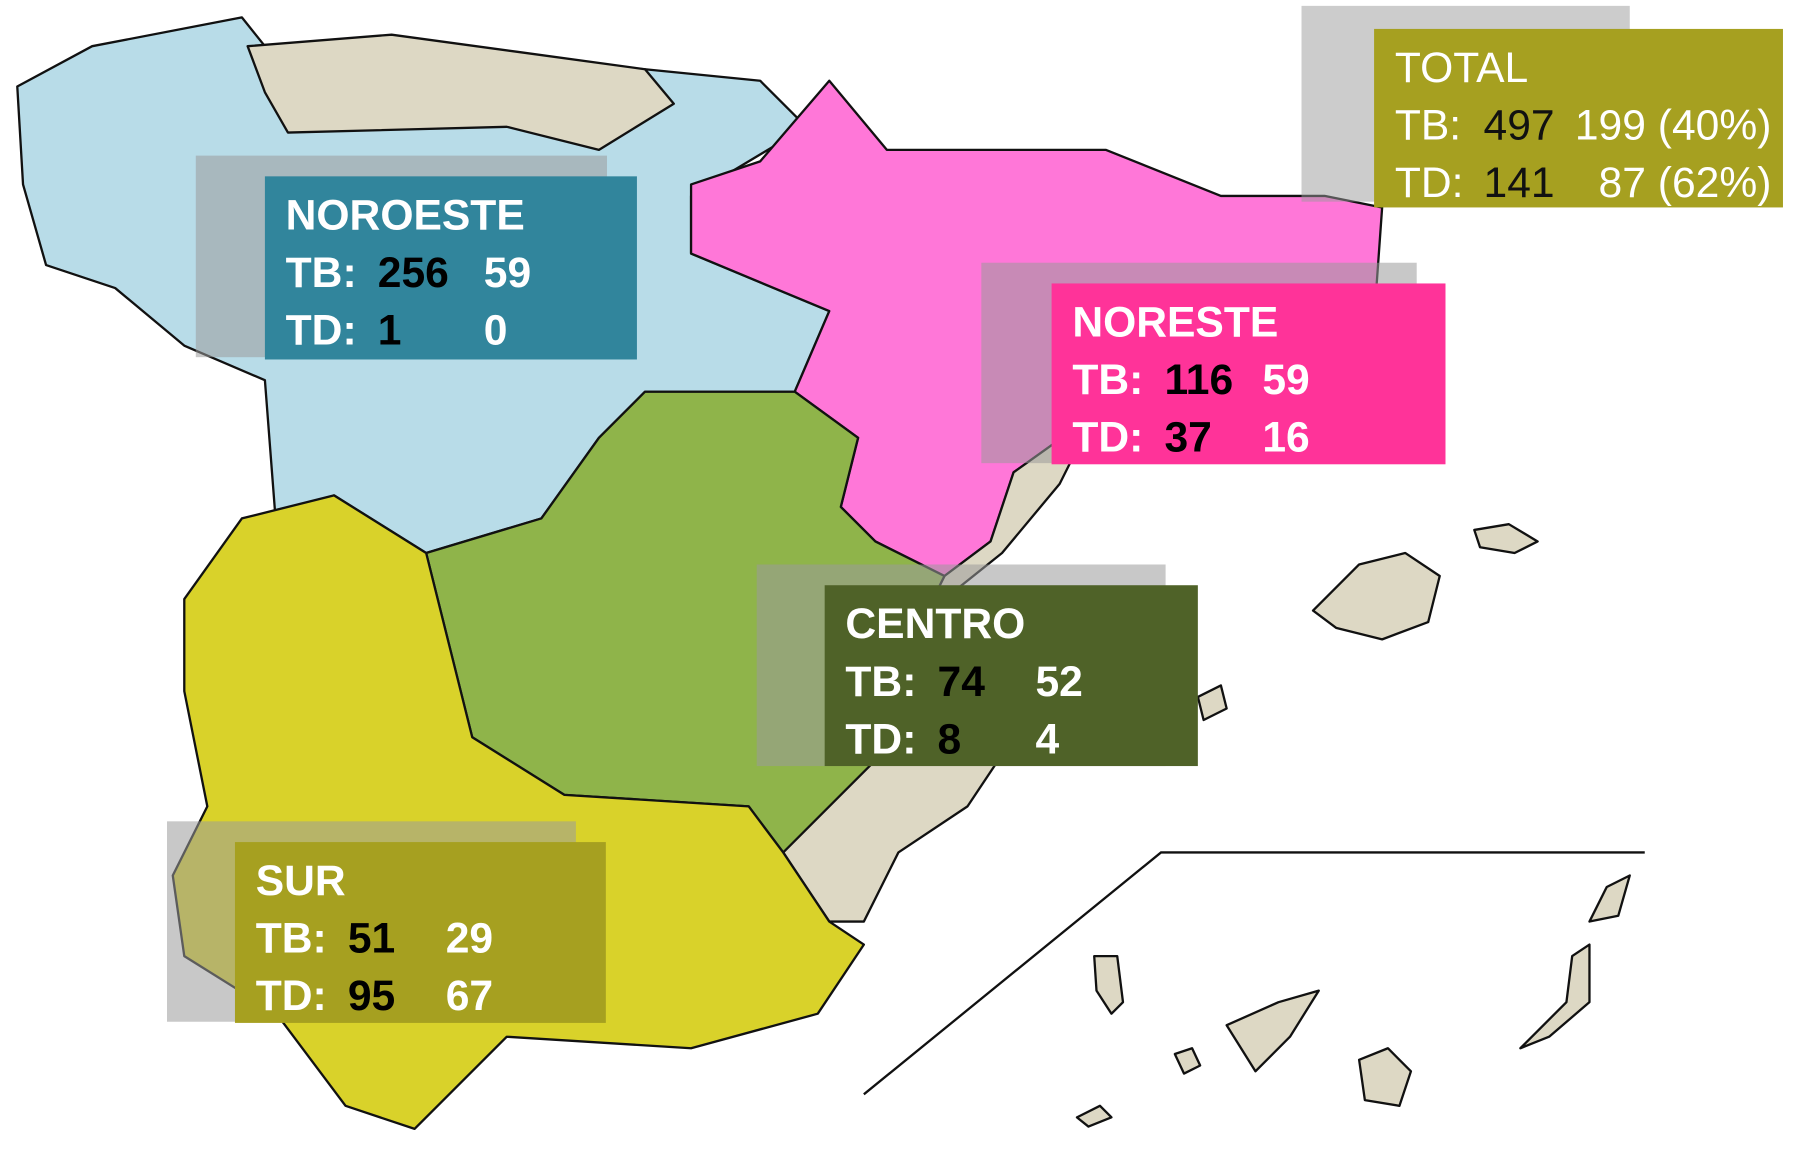 This screenshot has height=1167, width=1806. I want to click on row-value: 8, so click(950, 739).